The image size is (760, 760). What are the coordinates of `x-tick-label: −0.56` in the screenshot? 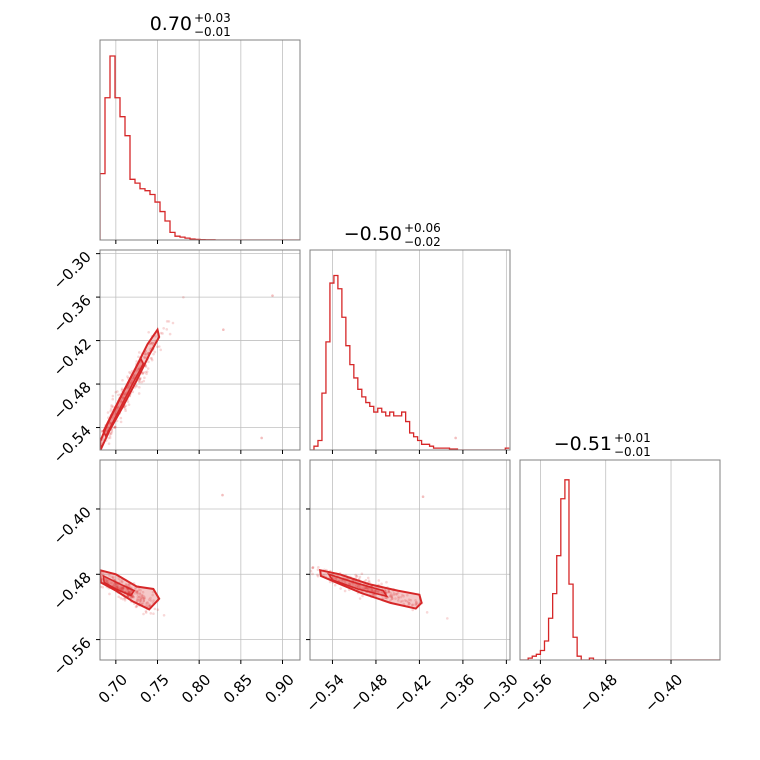 It's located at (532, 693).